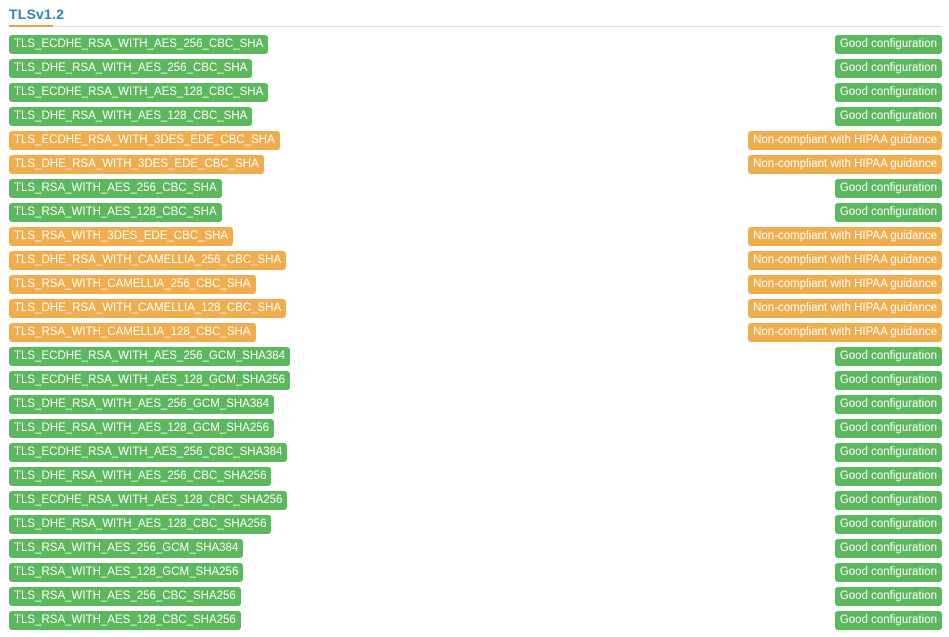  What do you see at coordinates (126, 548) in the screenshot?
I see `cipher-name-badge: TLS_RSA_WITH_AES_256_GCM_SHA384` at bounding box center [126, 548].